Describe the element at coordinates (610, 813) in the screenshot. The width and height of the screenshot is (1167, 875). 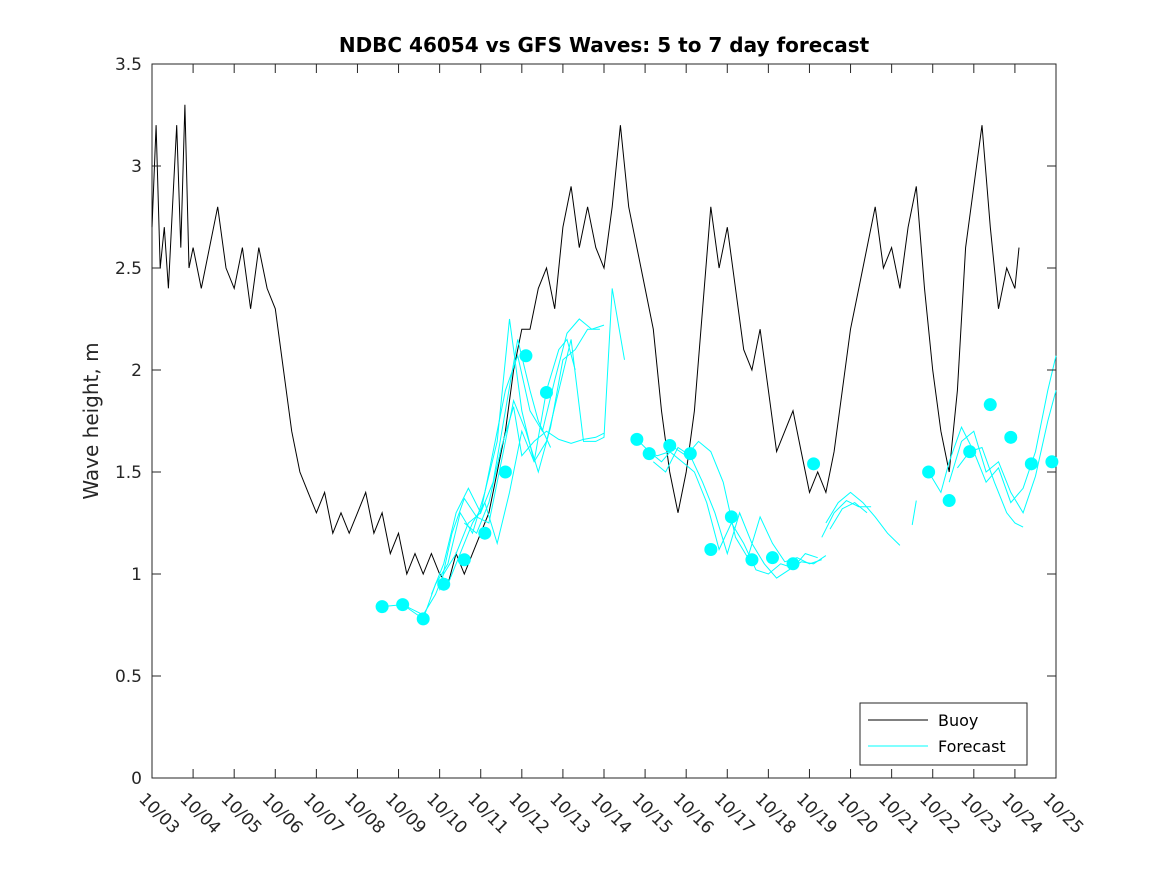
I see `x-tick-label: 10/14` at that location.